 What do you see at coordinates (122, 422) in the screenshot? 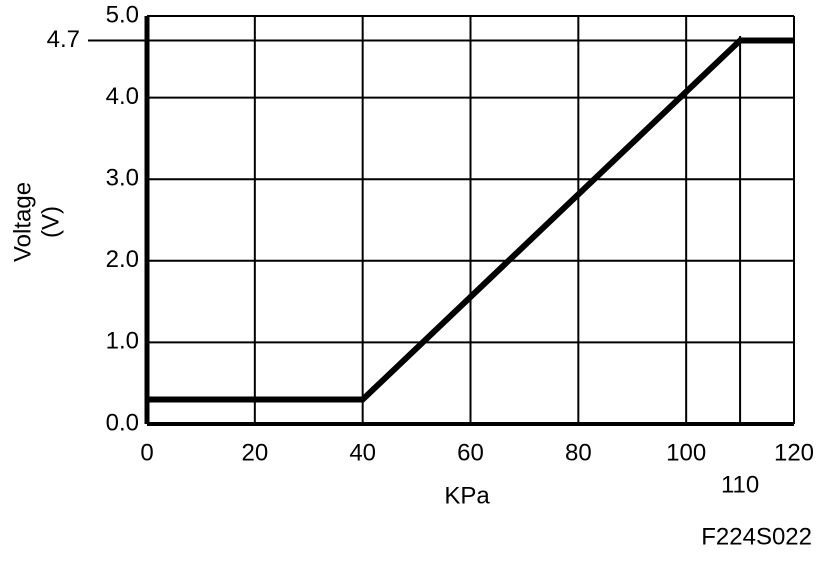
I see `y-tick-label: 0.0` at bounding box center [122, 422].